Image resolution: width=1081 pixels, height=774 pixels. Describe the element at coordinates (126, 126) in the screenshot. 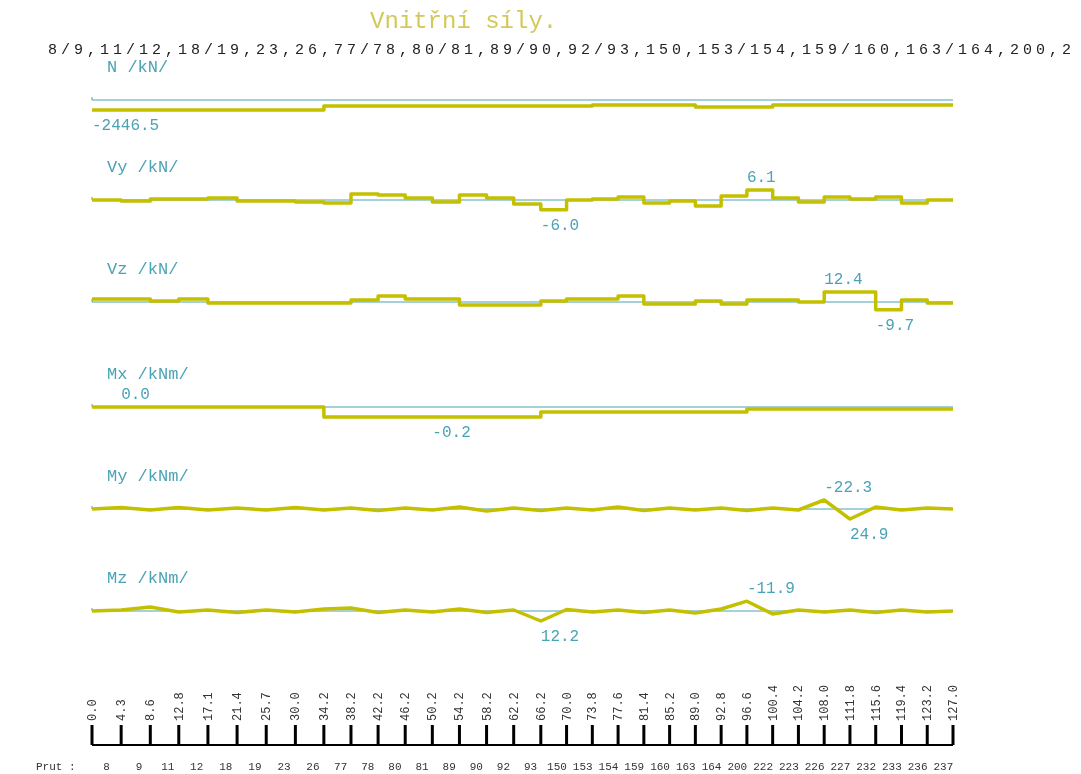

I see `annotation: -2446.5` at that location.